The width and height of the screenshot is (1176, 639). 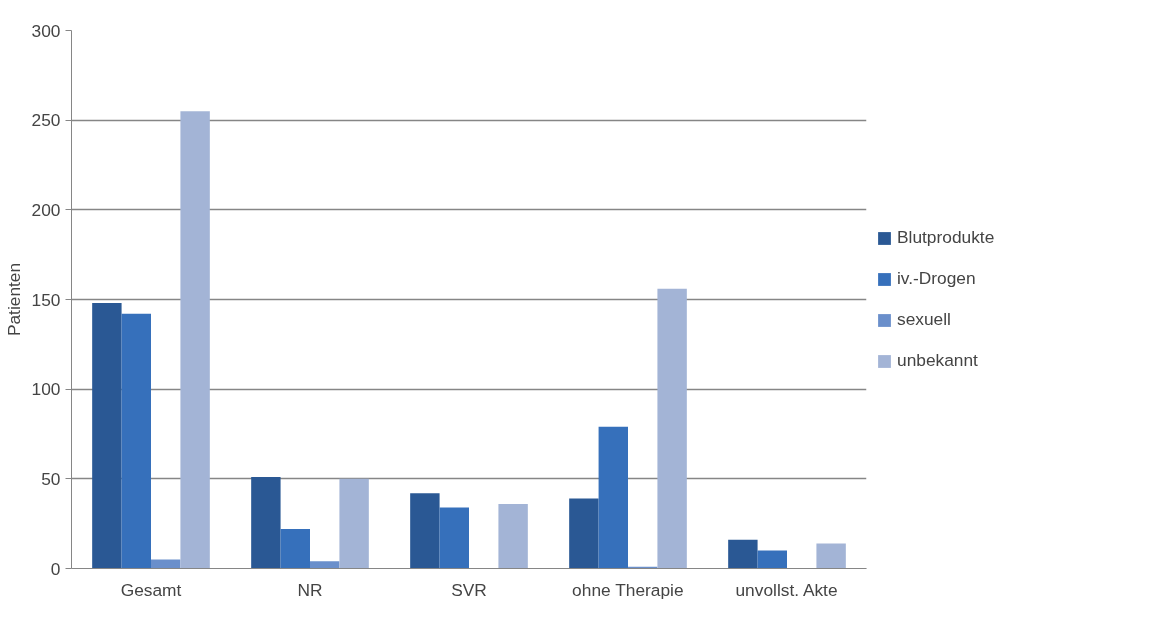 What do you see at coordinates (936, 278) in the screenshot?
I see `legend-label: iv.-Drogen` at bounding box center [936, 278].